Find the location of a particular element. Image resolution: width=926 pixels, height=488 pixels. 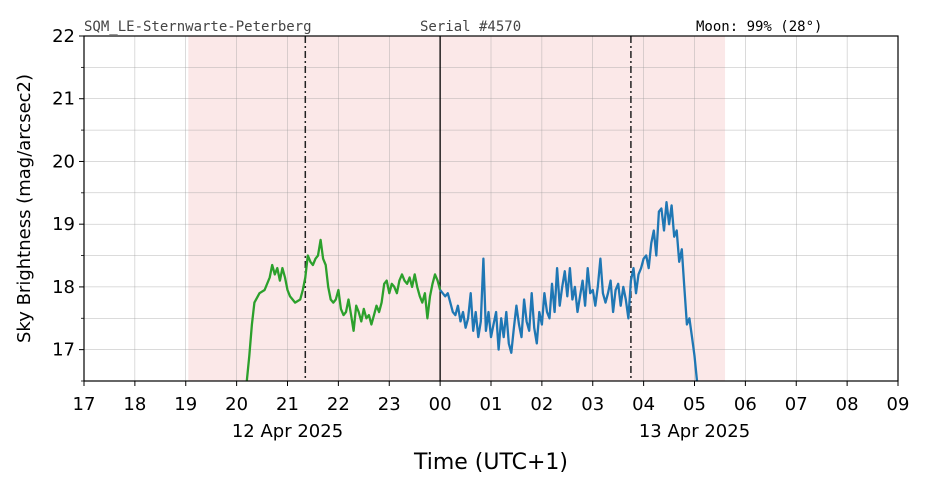

x-tick-label: 21 is located at coordinates (287, 404).